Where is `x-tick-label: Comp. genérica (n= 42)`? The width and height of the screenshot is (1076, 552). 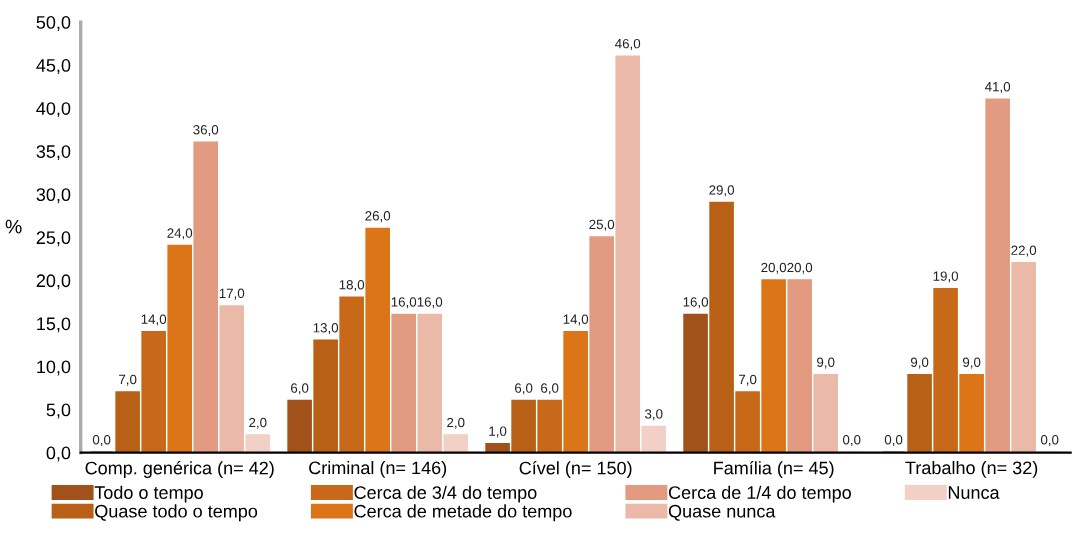 x-tick-label: Comp. genérica (n= 42) is located at coordinates (179, 469).